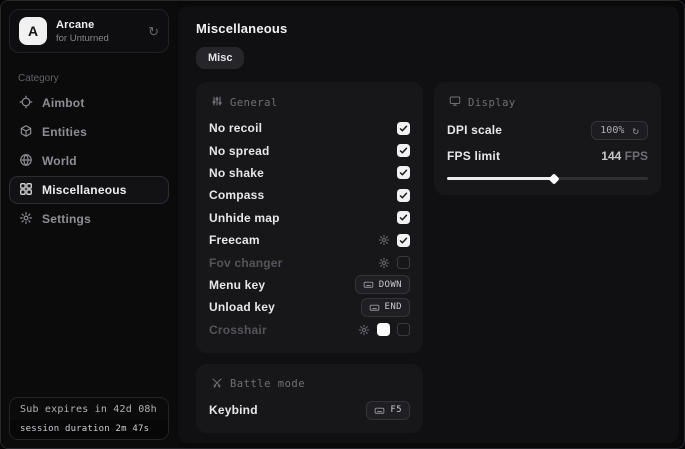  What do you see at coordinates (66, 219) in the screenshot?
I see `sidebar-item-label: Settings` at bounding box center [66, 219].